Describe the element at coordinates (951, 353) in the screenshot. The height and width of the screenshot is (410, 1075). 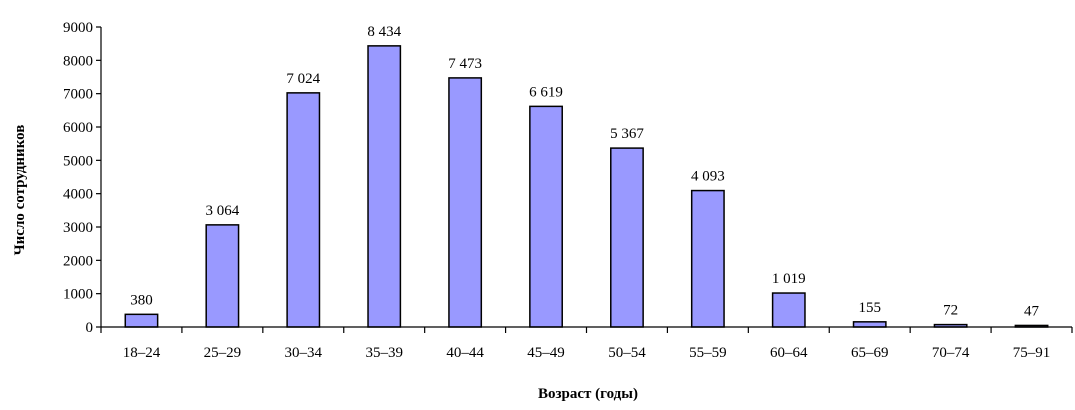
I see `x-tick-label: 70–74` at that location.